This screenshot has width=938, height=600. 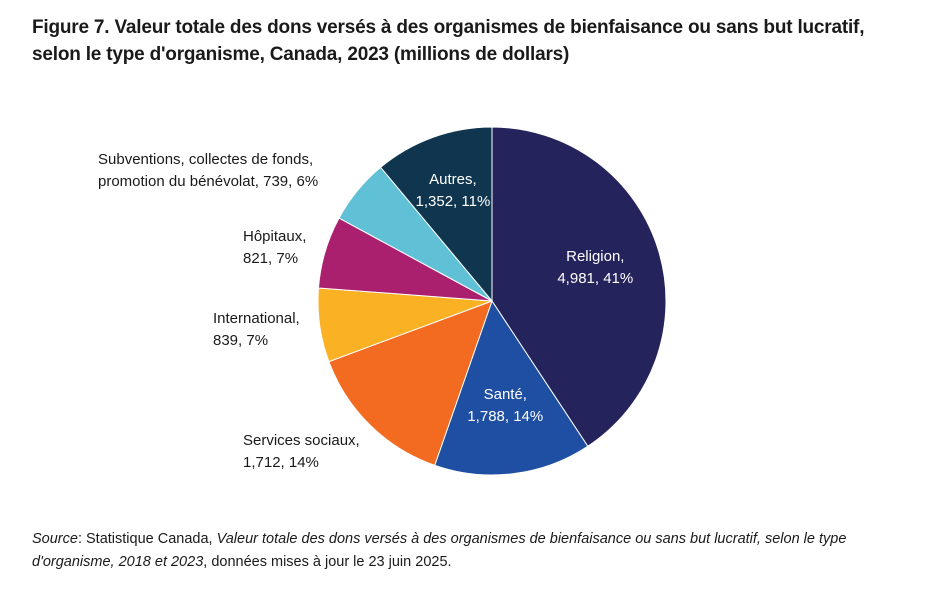 I want to click on source-suffix: , données mises à jour le 23 juin 2025., so click(x=327, y=562).